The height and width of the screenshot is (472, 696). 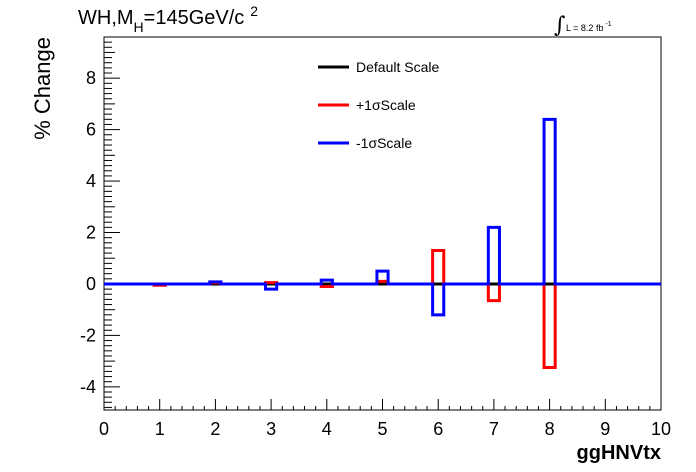 I want to click on y-tick-label: -4, so click(x=88, y=387).